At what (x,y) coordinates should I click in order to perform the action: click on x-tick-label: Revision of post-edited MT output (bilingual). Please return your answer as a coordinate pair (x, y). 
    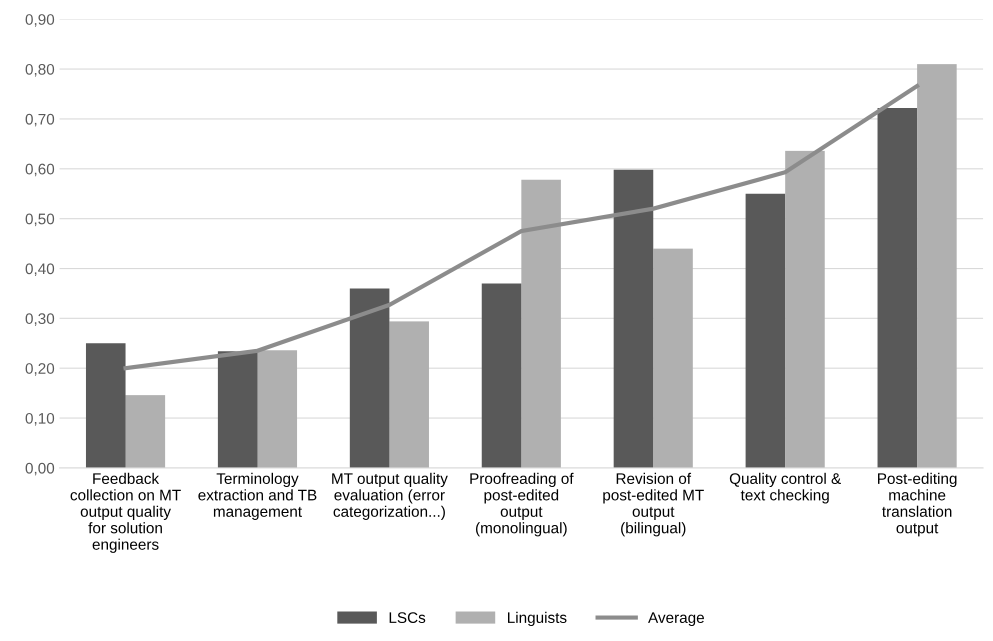
    Looking at the image, I should click on (653, 504).